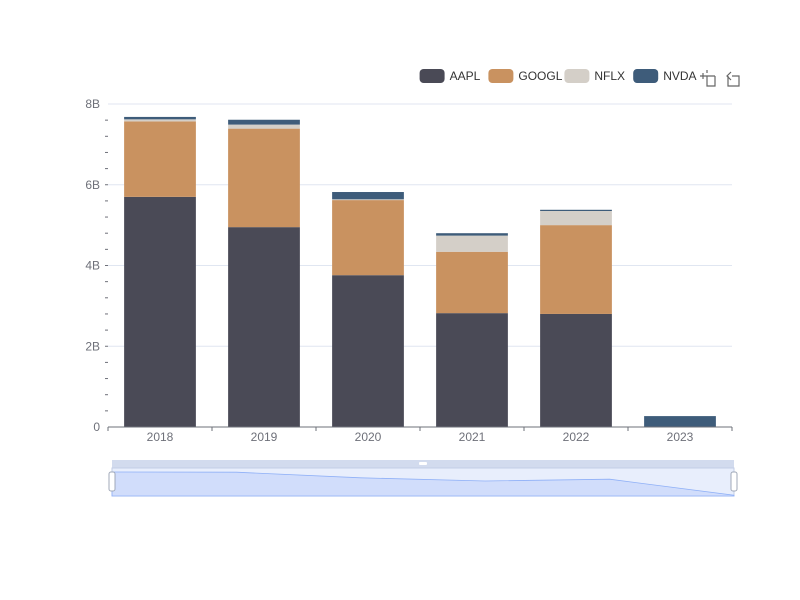 Image resolution: width=800 pixels, height=600 pixels. I want to click on zoom-icon, so click(708, 78).